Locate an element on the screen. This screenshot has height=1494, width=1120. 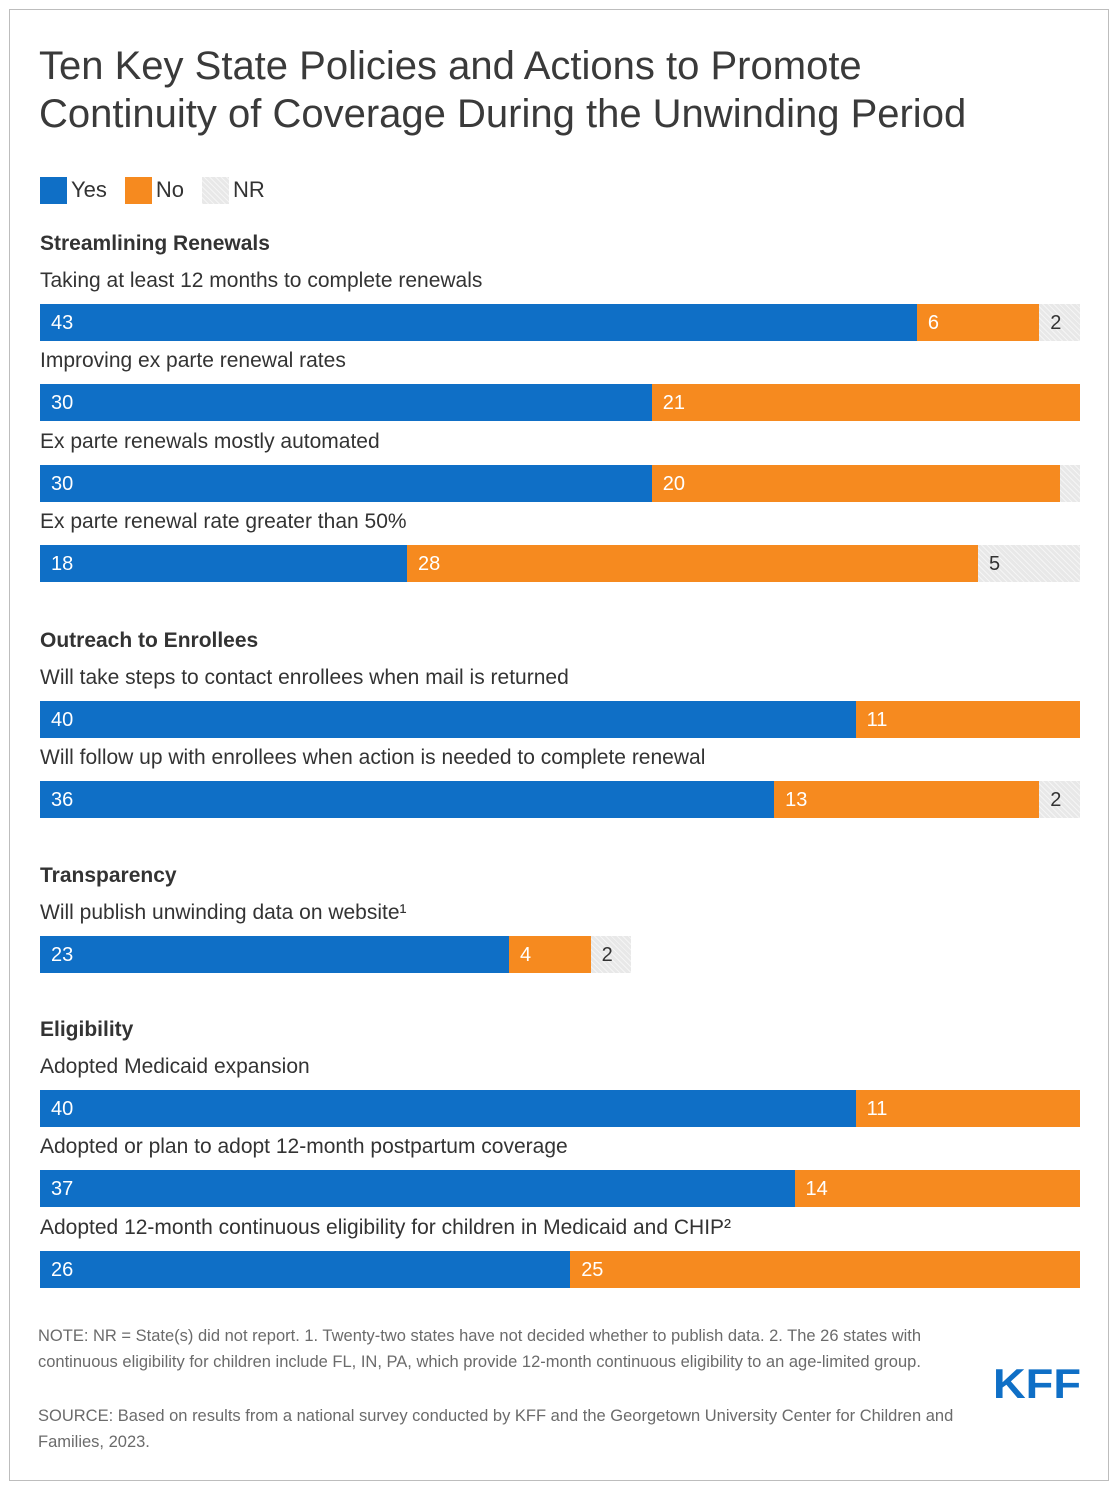
data-label-no: 21 is located at coordinates (673, 403).